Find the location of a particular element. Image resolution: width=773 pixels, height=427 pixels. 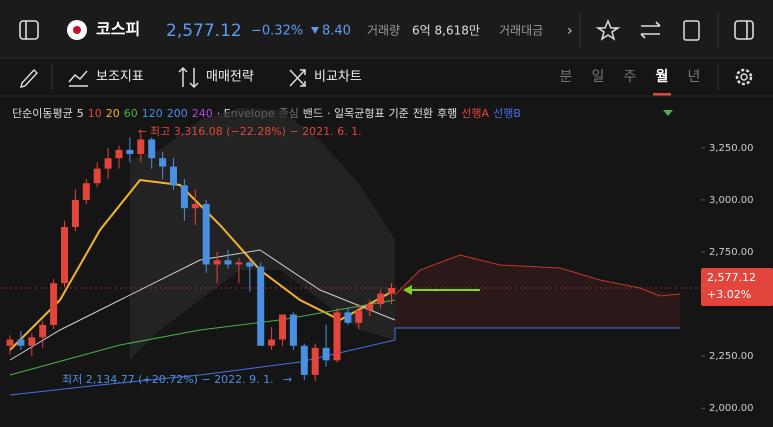

star-icon is located at coordinates (608, 30).